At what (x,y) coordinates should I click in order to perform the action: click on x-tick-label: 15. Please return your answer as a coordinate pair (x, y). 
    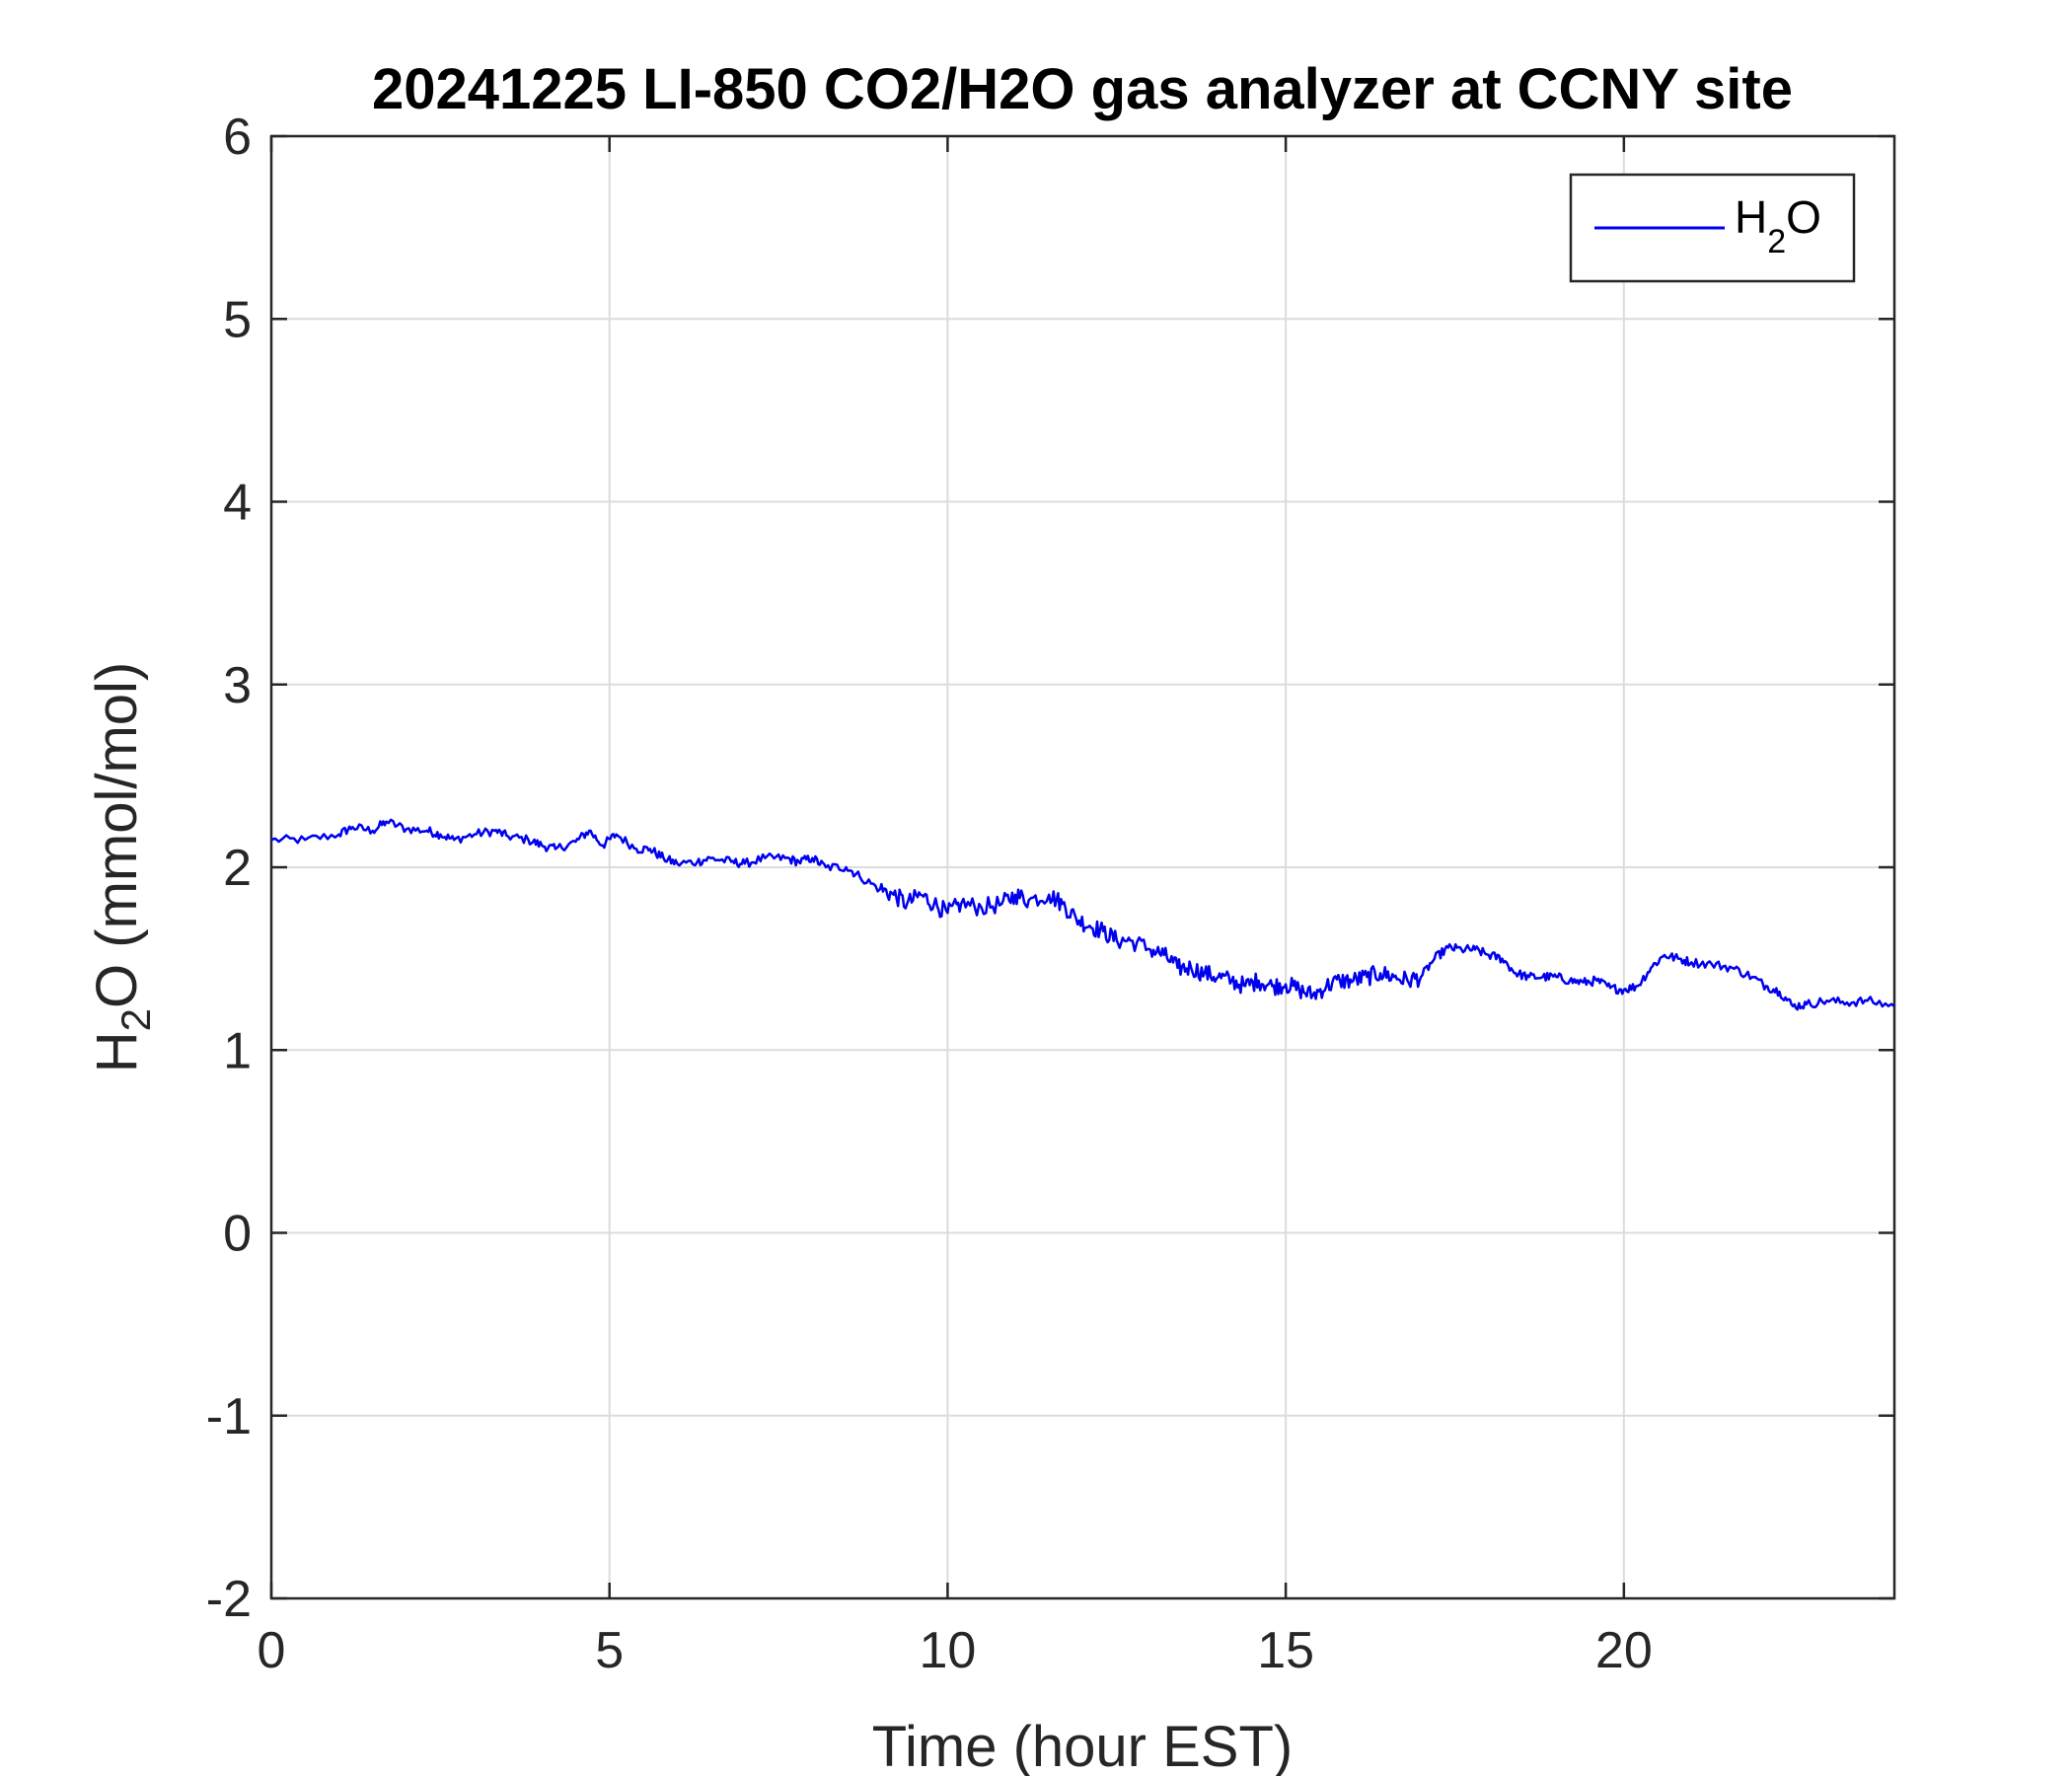
    Looking at the image, I should click on (1285, 1651).